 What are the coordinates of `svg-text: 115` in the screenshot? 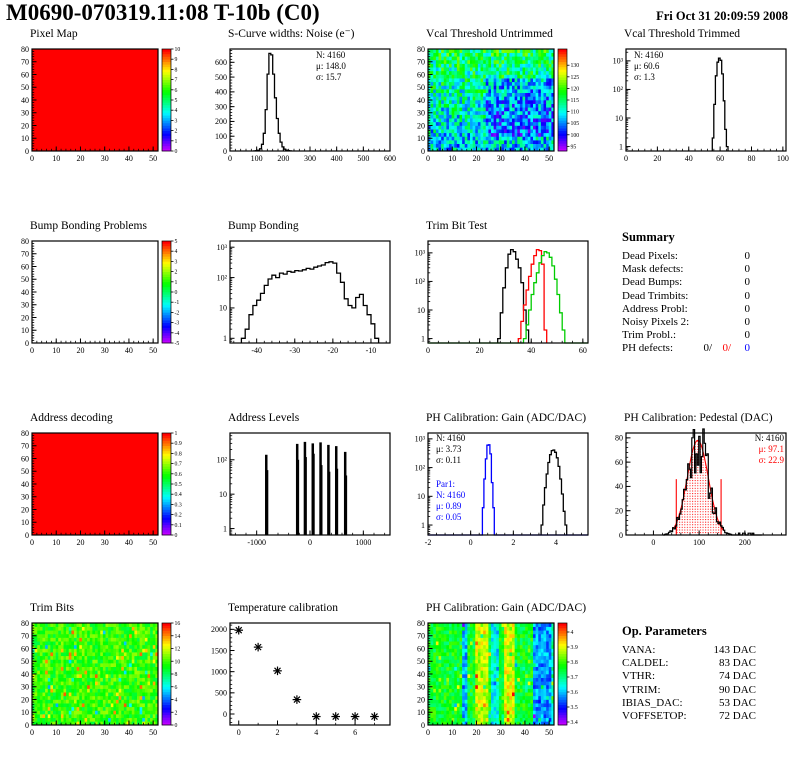 It's located at (575, 101).